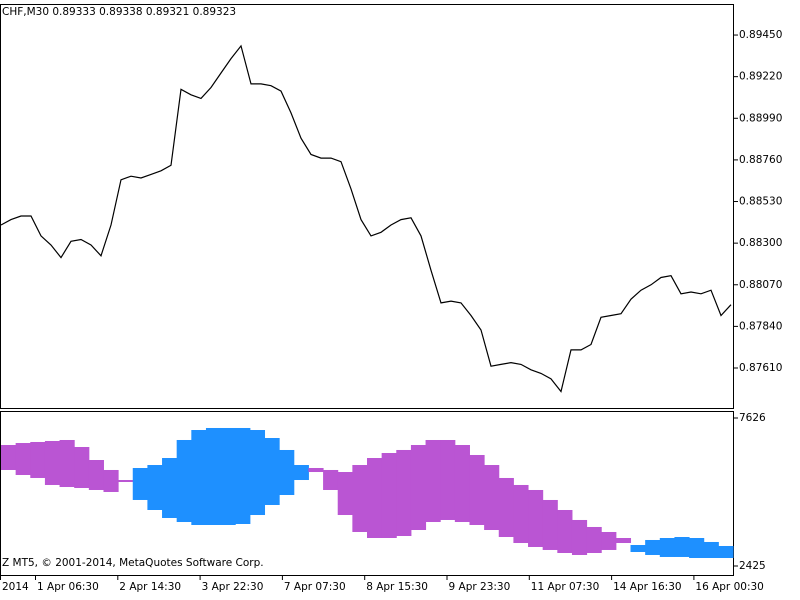 The height and width of the screenshot is (600, 800). I want to click on x-tick-label: 16 Apr 00:30, so click(729, 587).